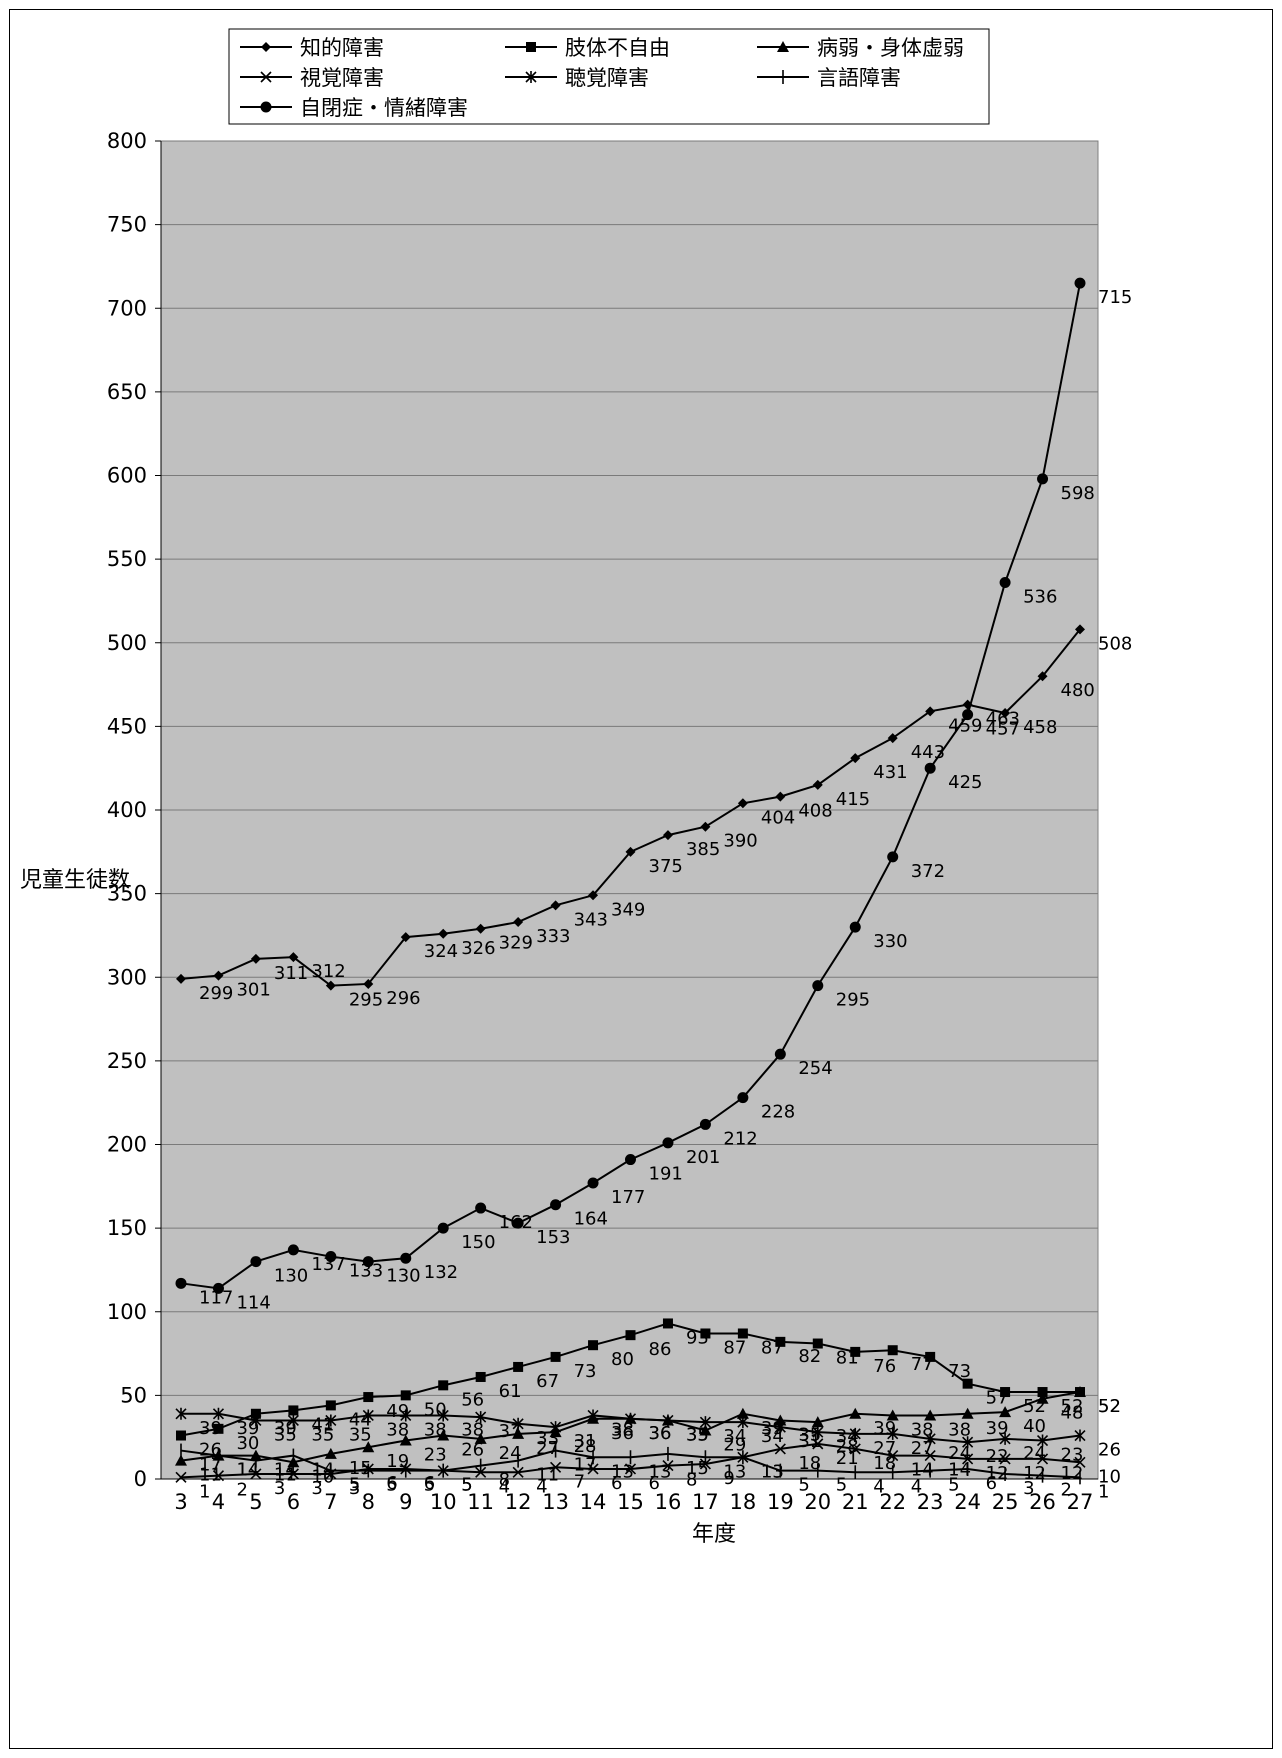 Image resolution: width=1282 pixels, height=1758 pixels. I want to click on data-label: 324, so click(441, 951).